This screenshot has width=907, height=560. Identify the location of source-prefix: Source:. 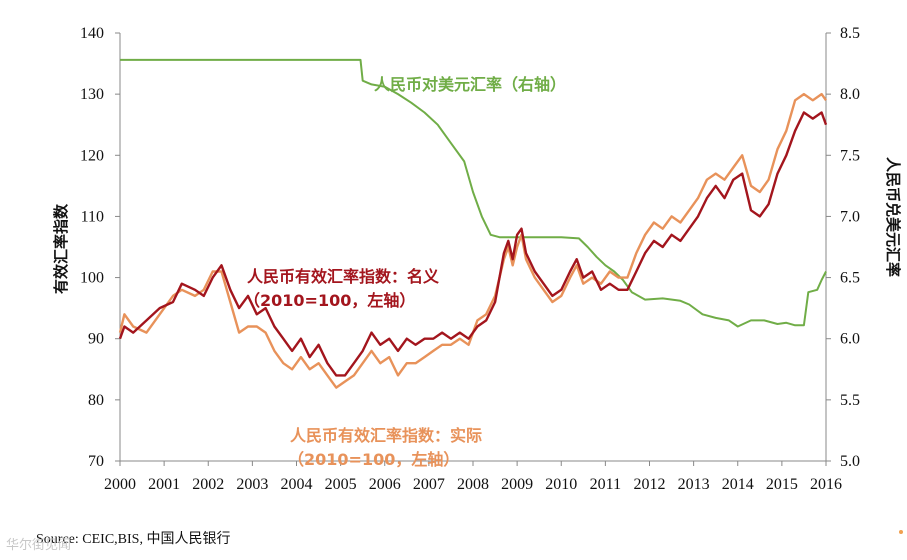
(59, 539).